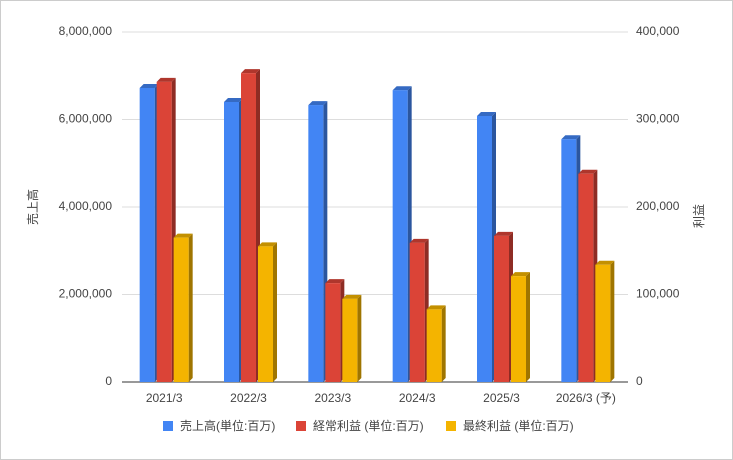 The height and width of the screenshot is (460, 733). Describe the element at coordinates (227, 425) in the screenshot. I see `legend-label: 売上高(単位:百万)` at that location.